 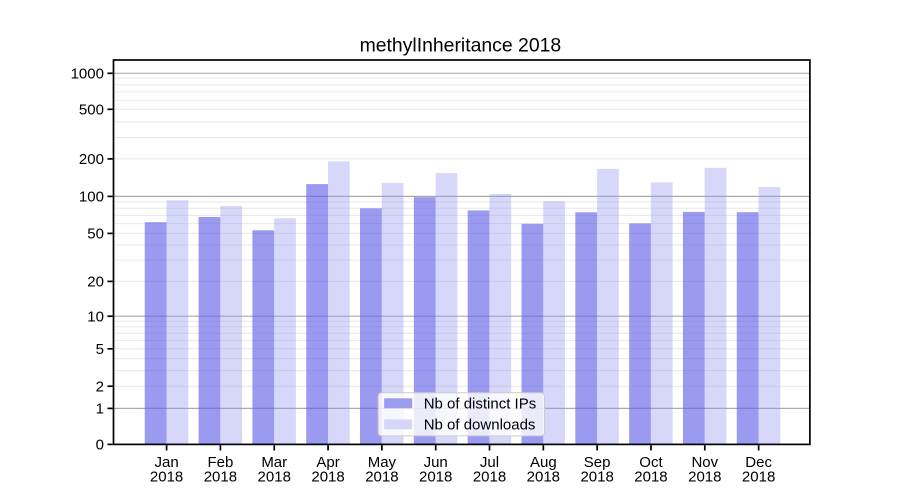 I want to click on svg-text: methylInheritance 2018, so click(x=461, y=45).